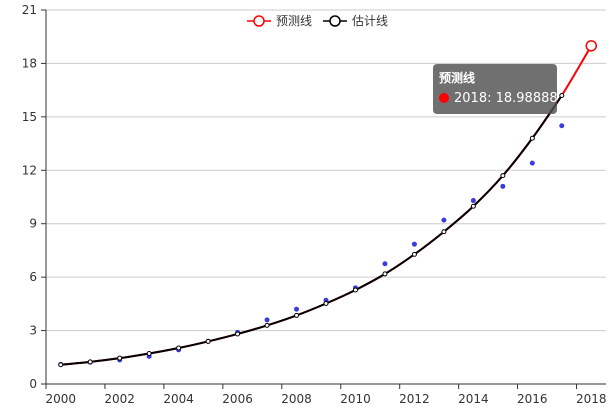 The height and width of the screenshot is (413, 610). I want to click on x-tick-label: 2006, so click(237, 399).